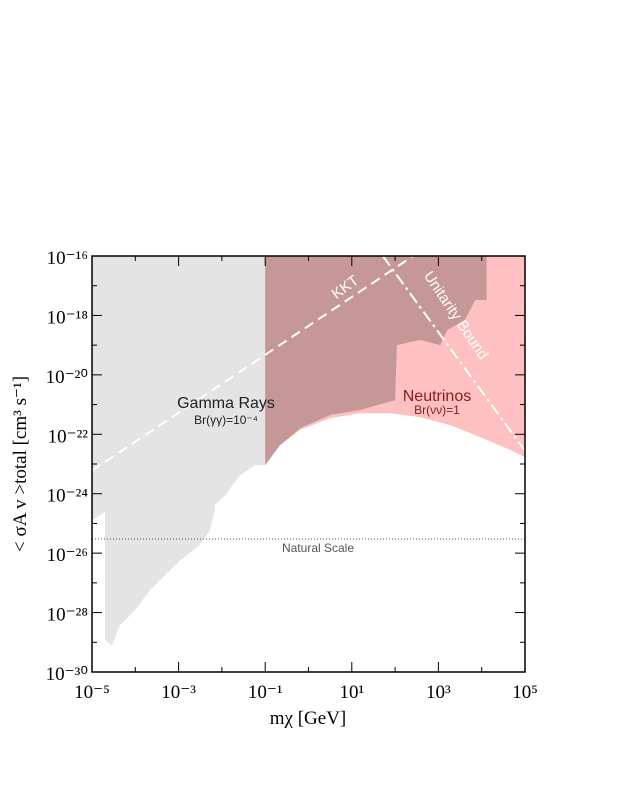 This screenshot has width=623, height=806. What do you see at coordinates (351, 692) in the screenshot?
I see `x-tick-label: 10¹` at bounding box center [351, 692].